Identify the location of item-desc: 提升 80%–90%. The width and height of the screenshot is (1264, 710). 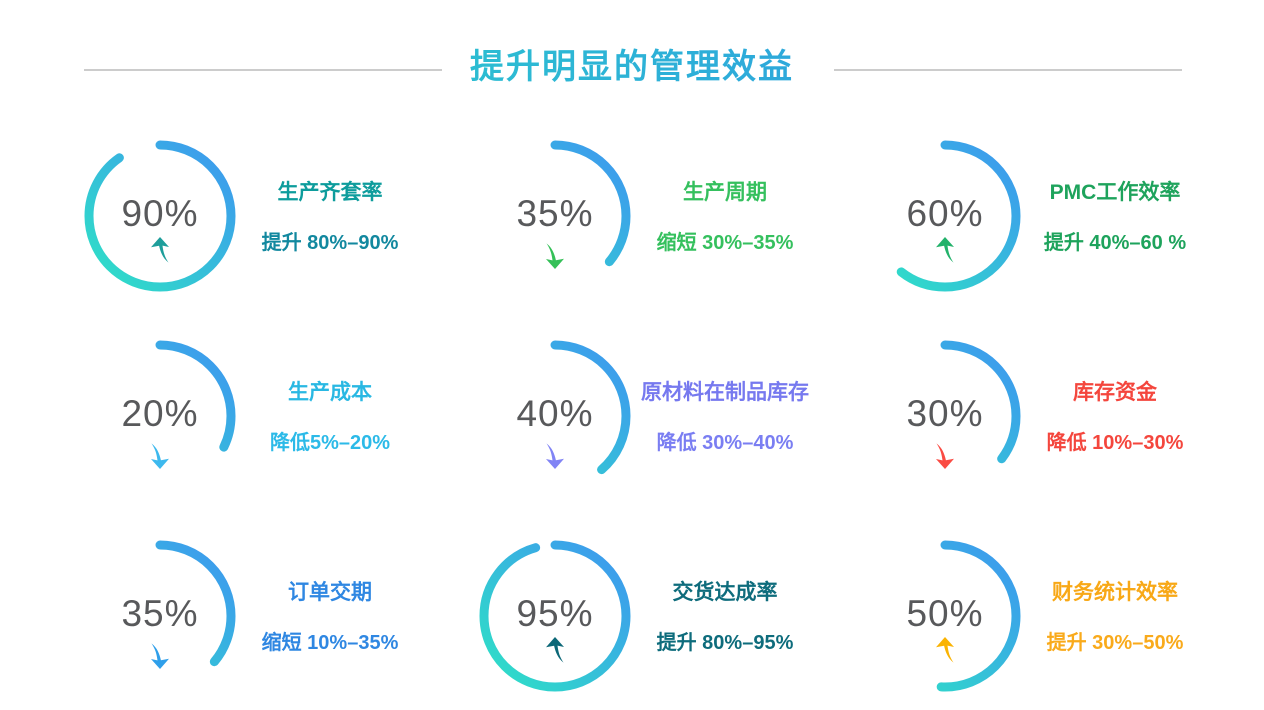
(330, 243).